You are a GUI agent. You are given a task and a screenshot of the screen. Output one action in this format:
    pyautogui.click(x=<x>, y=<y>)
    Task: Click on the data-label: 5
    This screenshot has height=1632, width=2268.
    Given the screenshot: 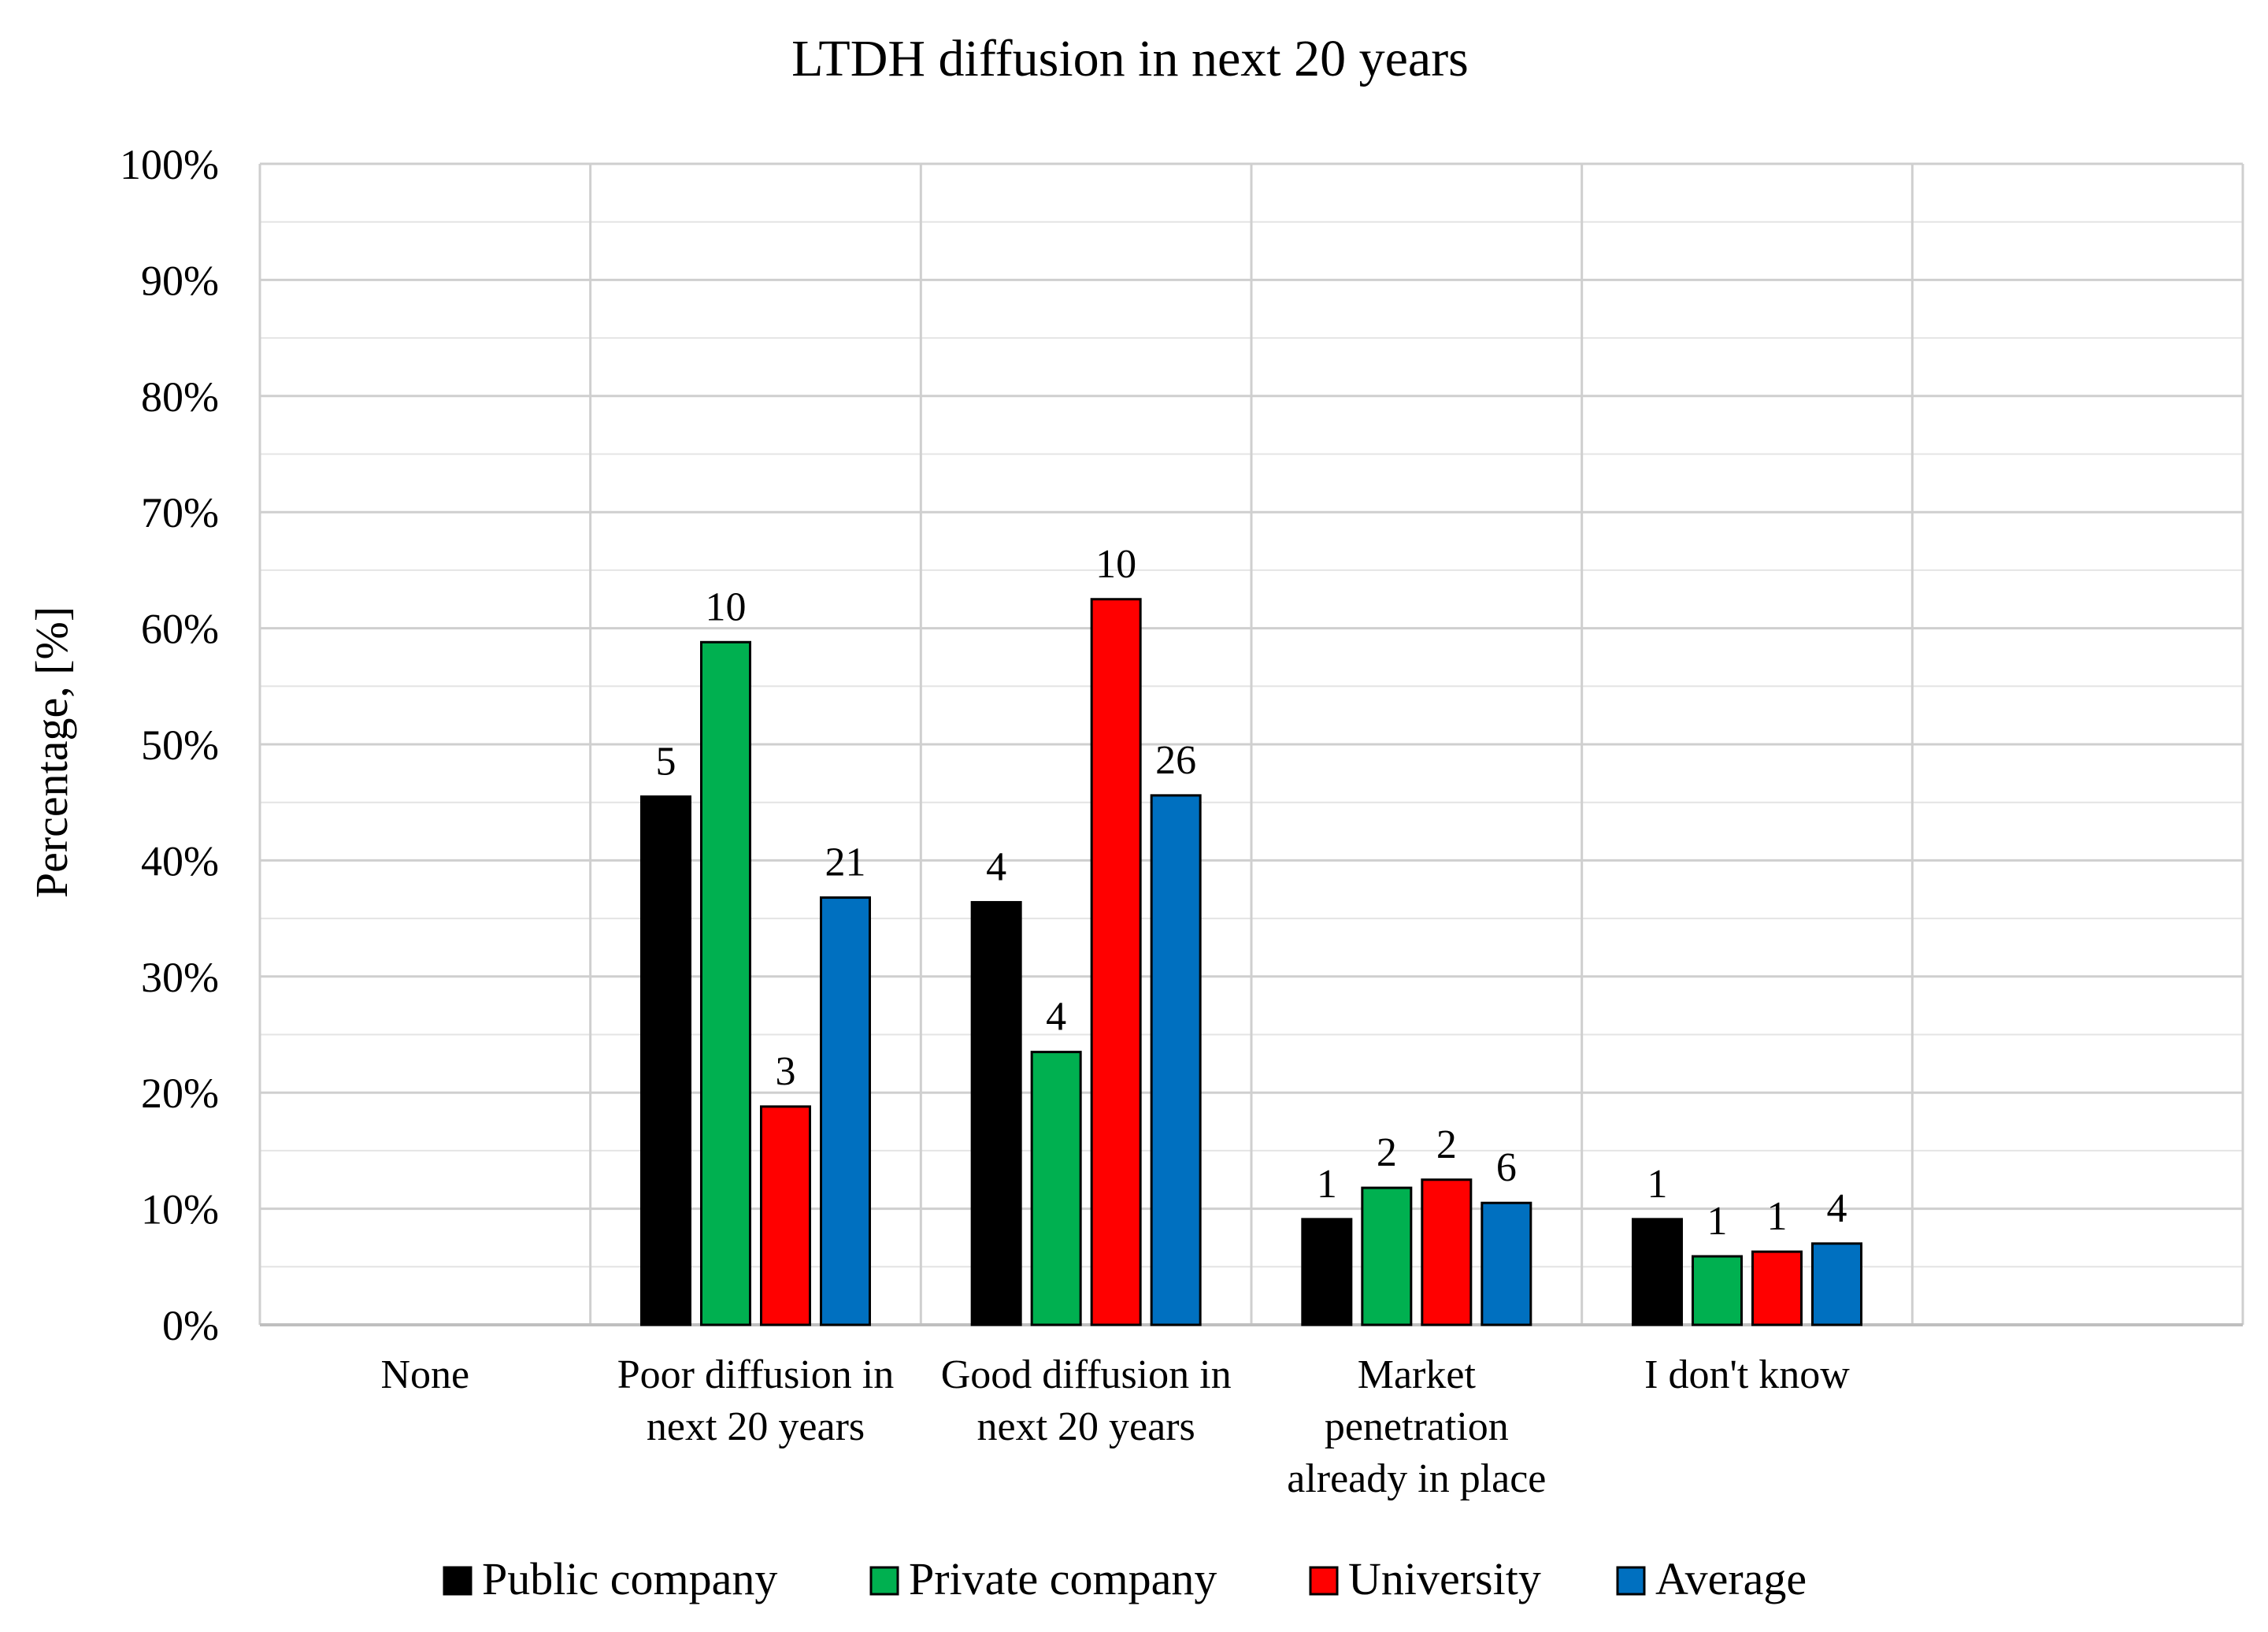 What is the action you would take?
    pyautogui.click(x=666, y=761)
    